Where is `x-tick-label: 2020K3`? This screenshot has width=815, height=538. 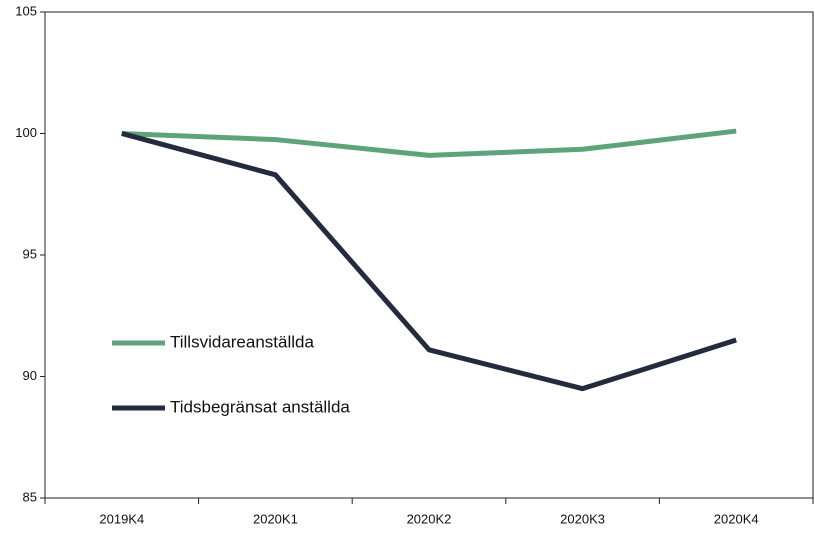
x-tick-label: 2020K3 is located at coordinates (582, 518).